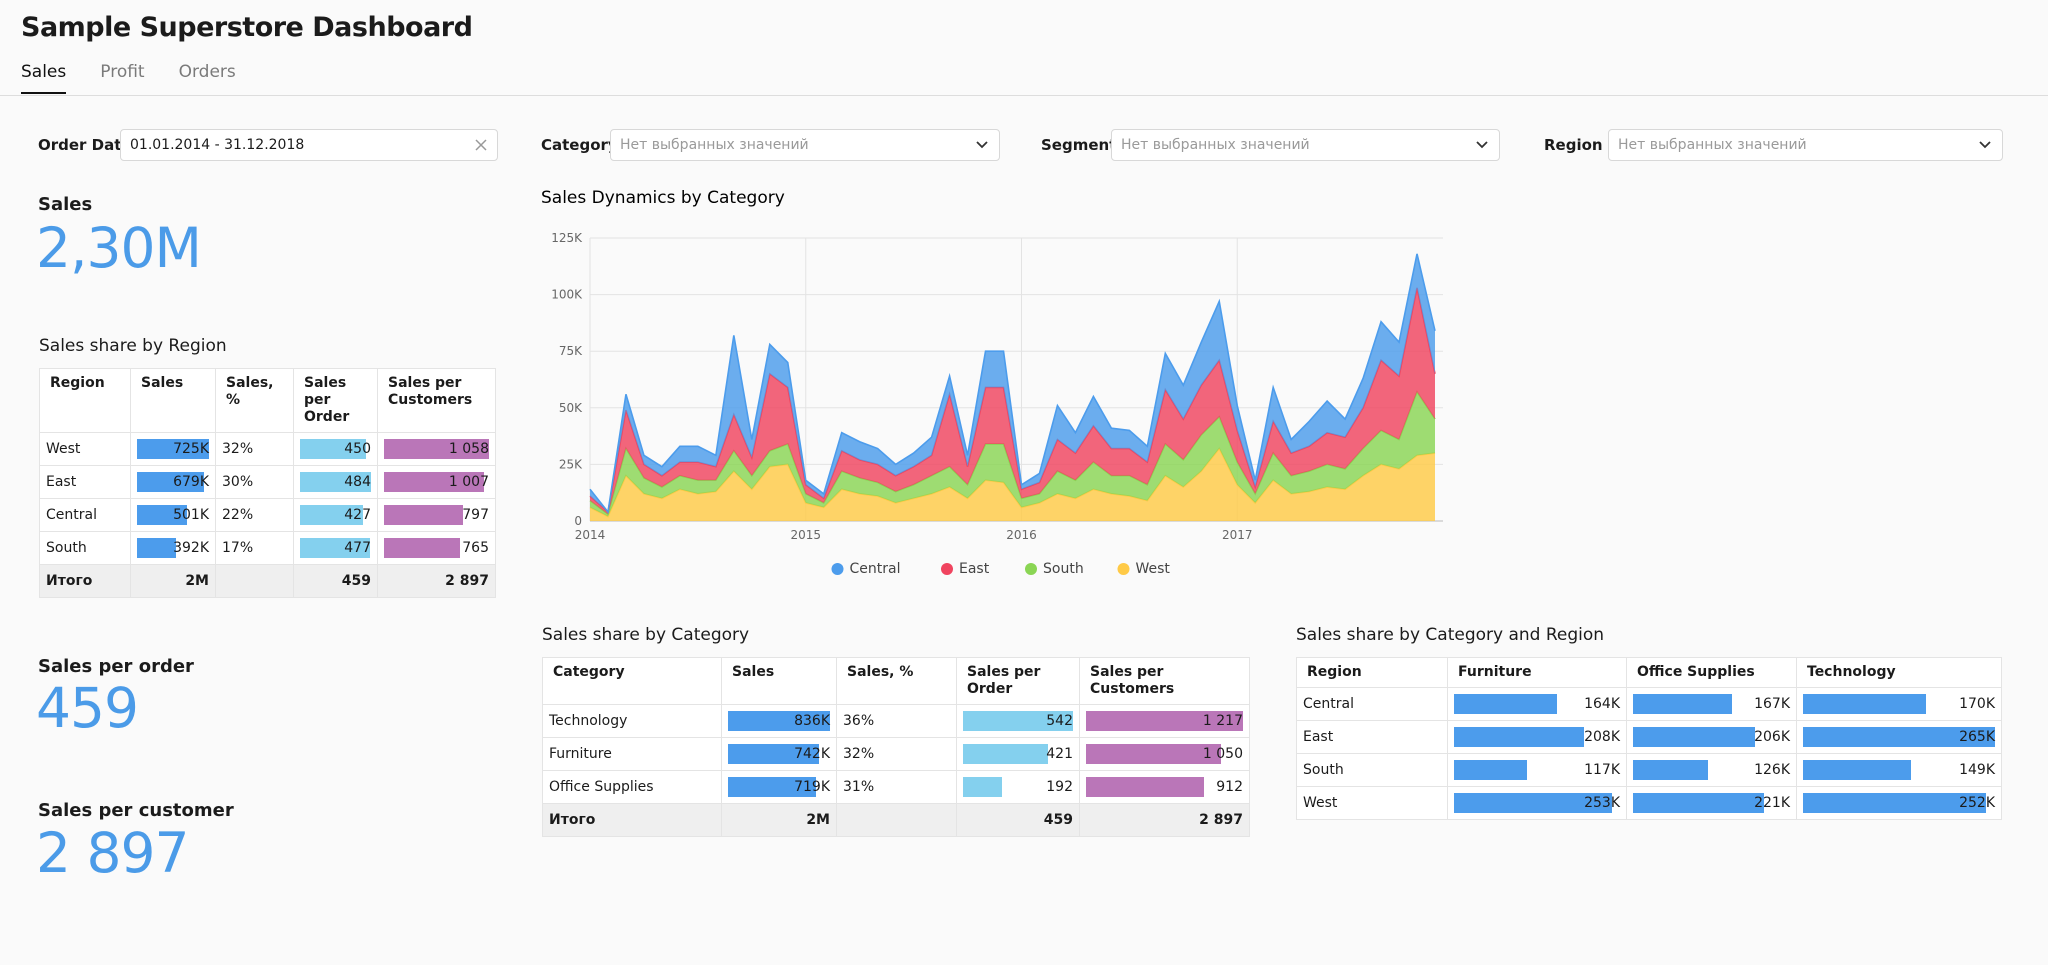 This screenshot has height=965, width=2048. I want to click on cell-text: 459, so click(356, 581).